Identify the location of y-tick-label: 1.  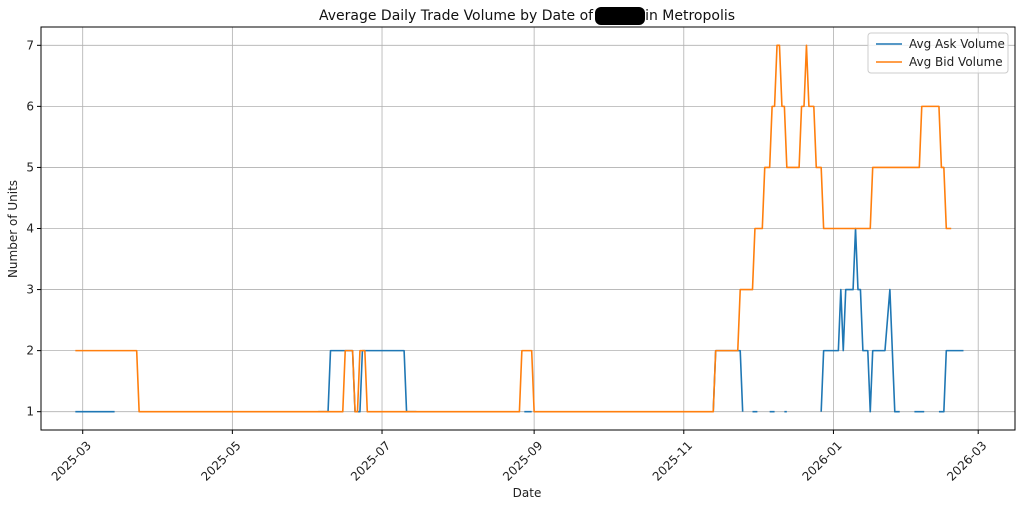
(30, 412).